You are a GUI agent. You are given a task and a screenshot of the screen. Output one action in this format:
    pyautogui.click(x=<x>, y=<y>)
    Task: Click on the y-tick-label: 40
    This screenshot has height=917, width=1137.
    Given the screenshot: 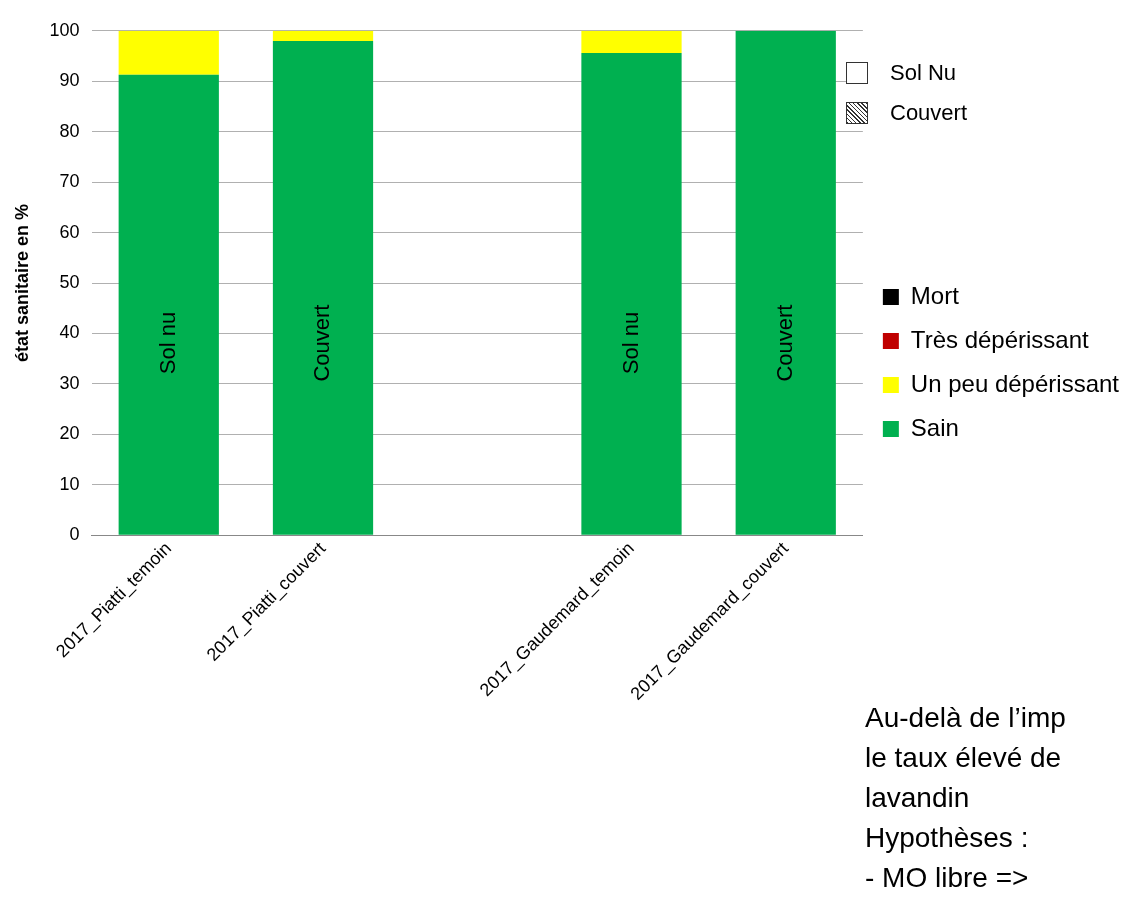 What is the action you would take?
    pyautogui.click(x=69, y=332)
    